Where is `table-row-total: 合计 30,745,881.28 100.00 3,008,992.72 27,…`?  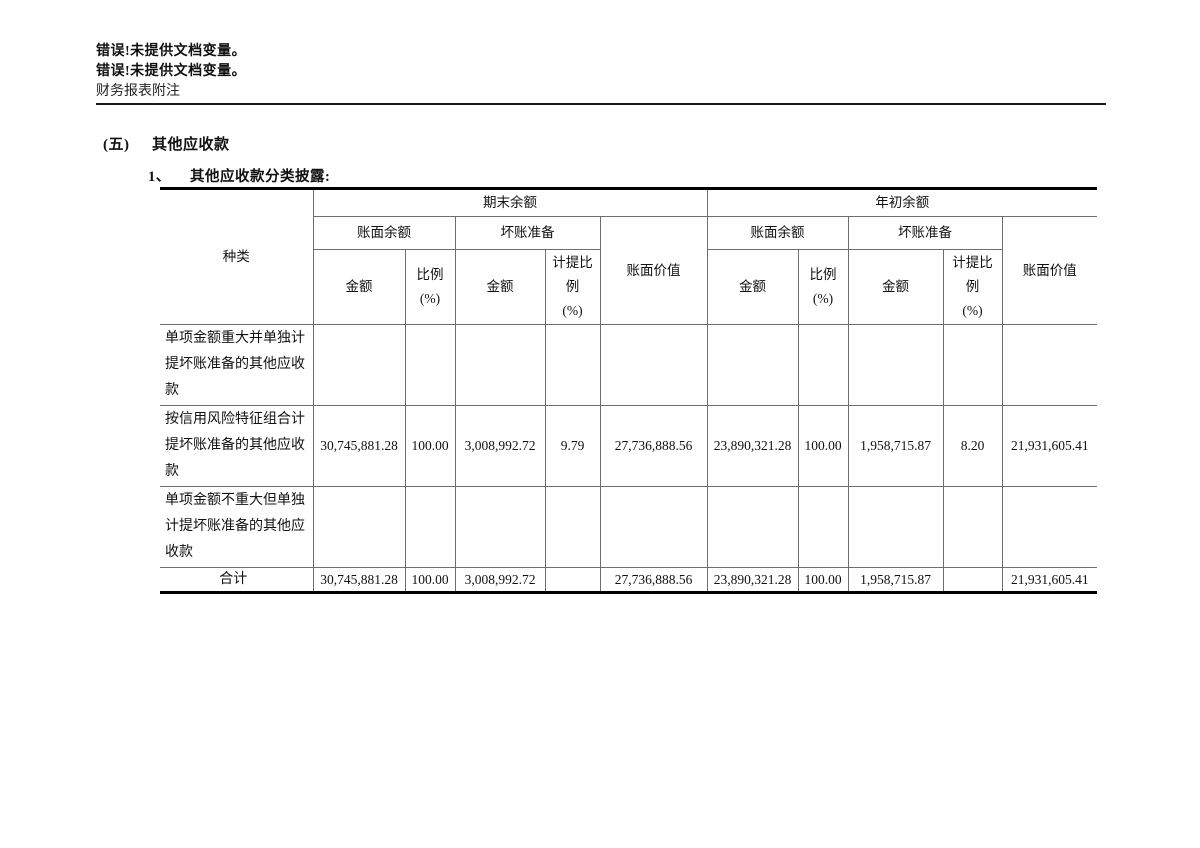 table-row-total: 合计 30,745,881.28 100.00 3,008,992.72 27,… is located at coordinates (629, 580).